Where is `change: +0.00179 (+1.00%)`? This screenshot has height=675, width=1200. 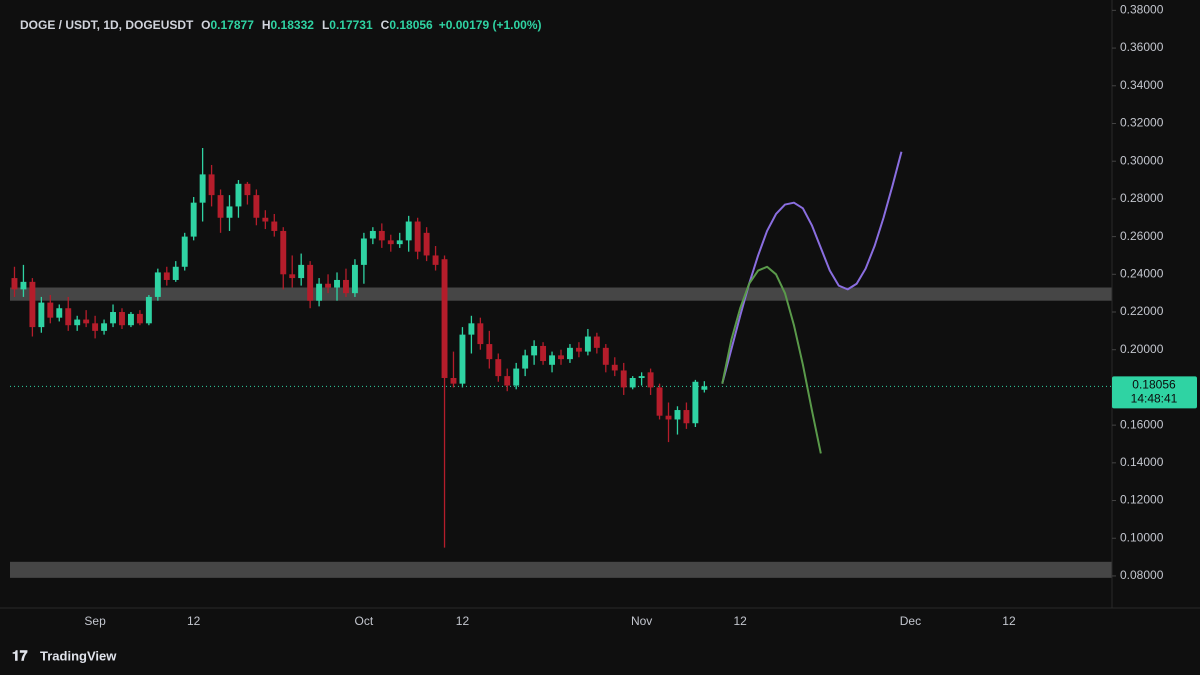 change: +0.00179 (+1.00%) is located at coordinates (490, 25).